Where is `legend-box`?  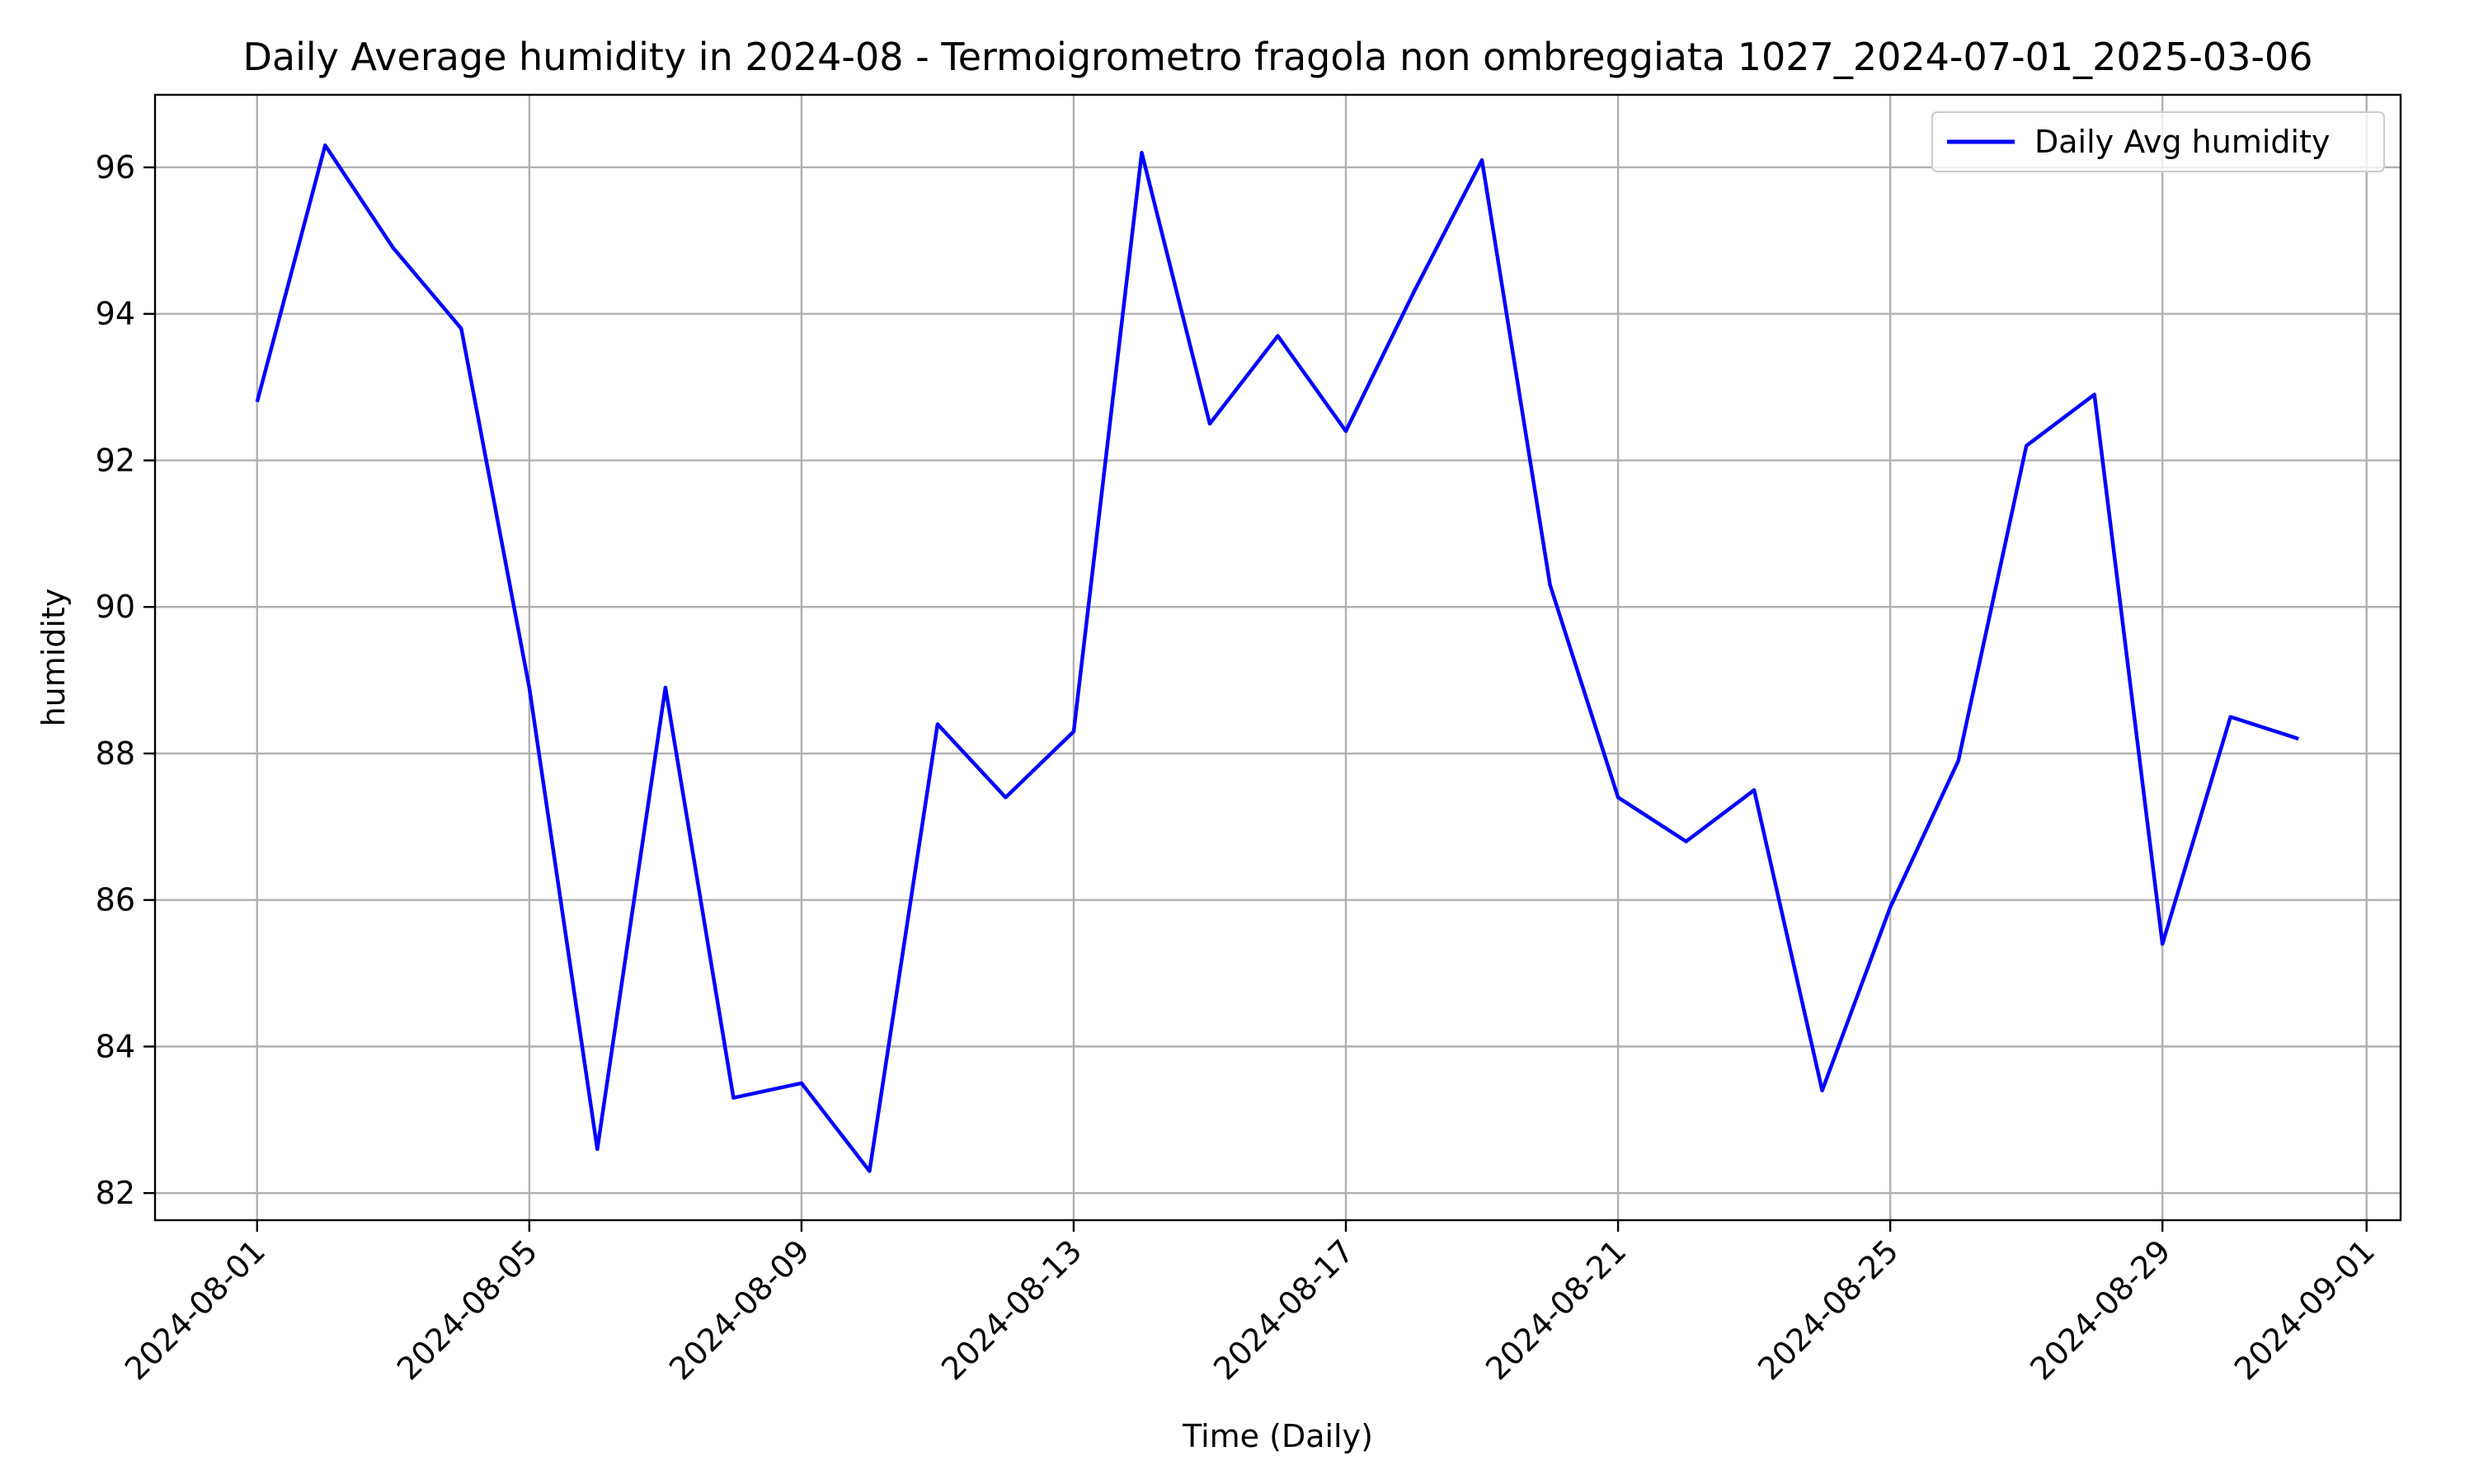
legend-box is located at coordinates (2158, 141).